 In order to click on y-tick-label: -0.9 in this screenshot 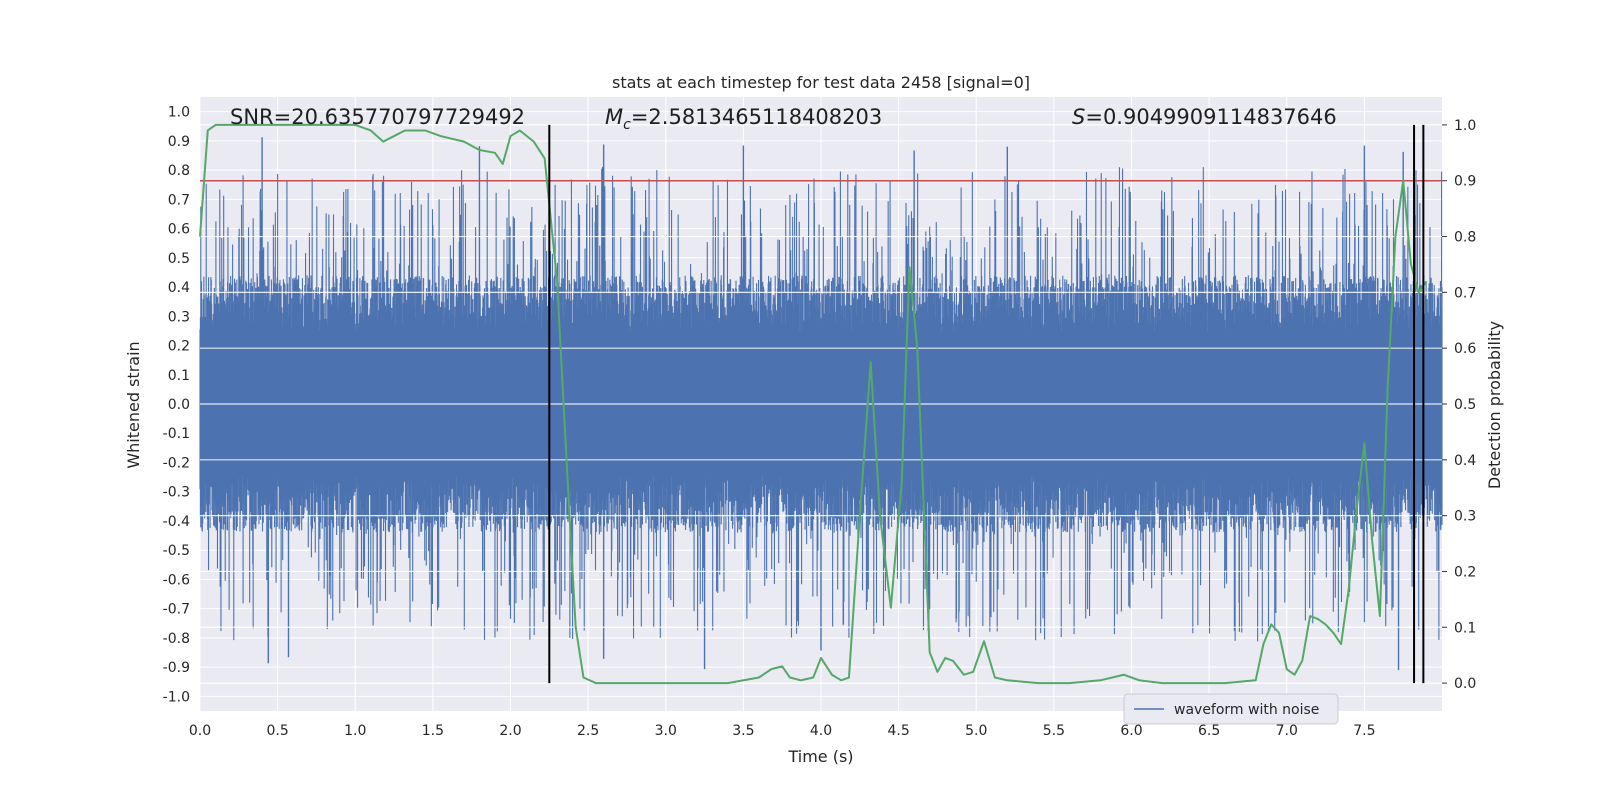, I will do `click(176, 668)`.